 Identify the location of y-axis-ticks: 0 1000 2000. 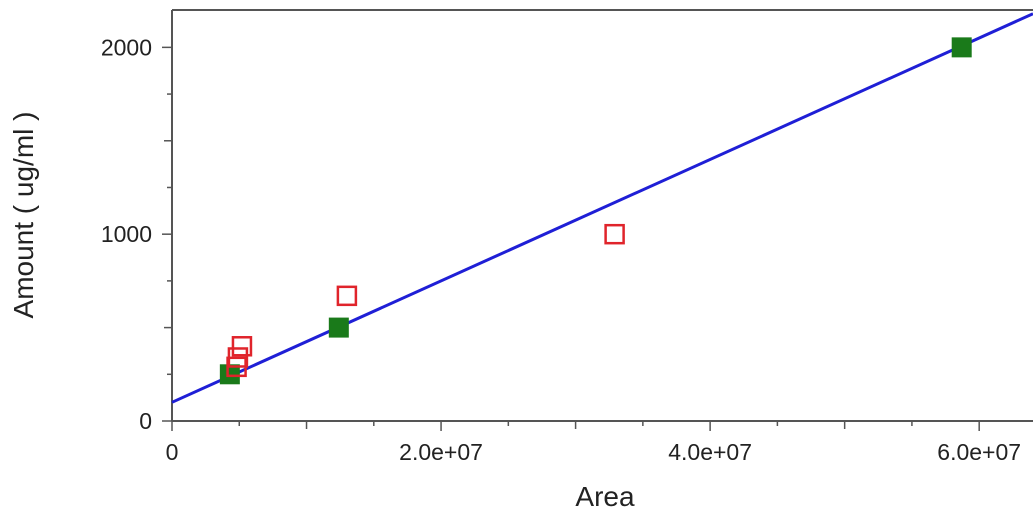
(136, 234).